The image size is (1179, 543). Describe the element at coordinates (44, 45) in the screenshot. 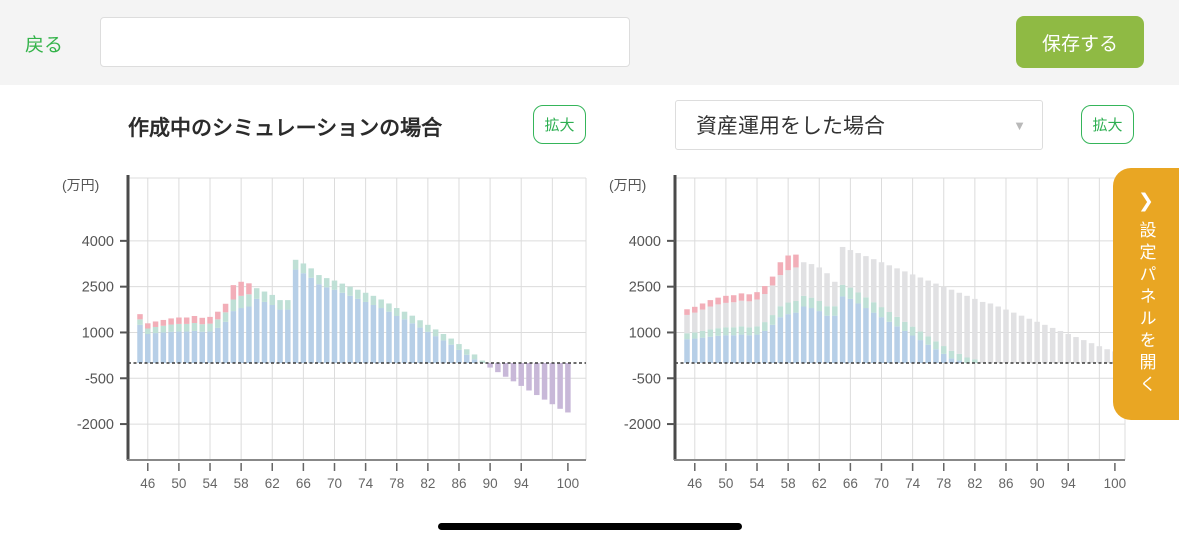

I see `back-link: 戻る` at that location.